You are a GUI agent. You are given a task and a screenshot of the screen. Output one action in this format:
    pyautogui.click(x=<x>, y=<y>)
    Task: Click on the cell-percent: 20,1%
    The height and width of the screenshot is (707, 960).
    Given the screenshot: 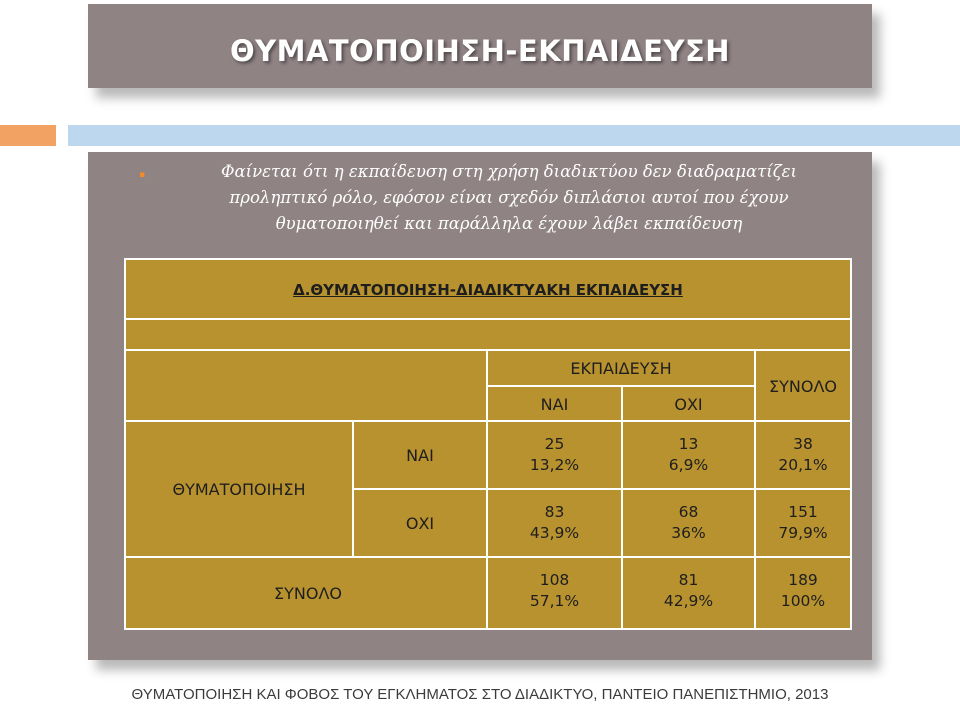 What is the action you would take?
    pyautogui.click(x=803, y=465)
    